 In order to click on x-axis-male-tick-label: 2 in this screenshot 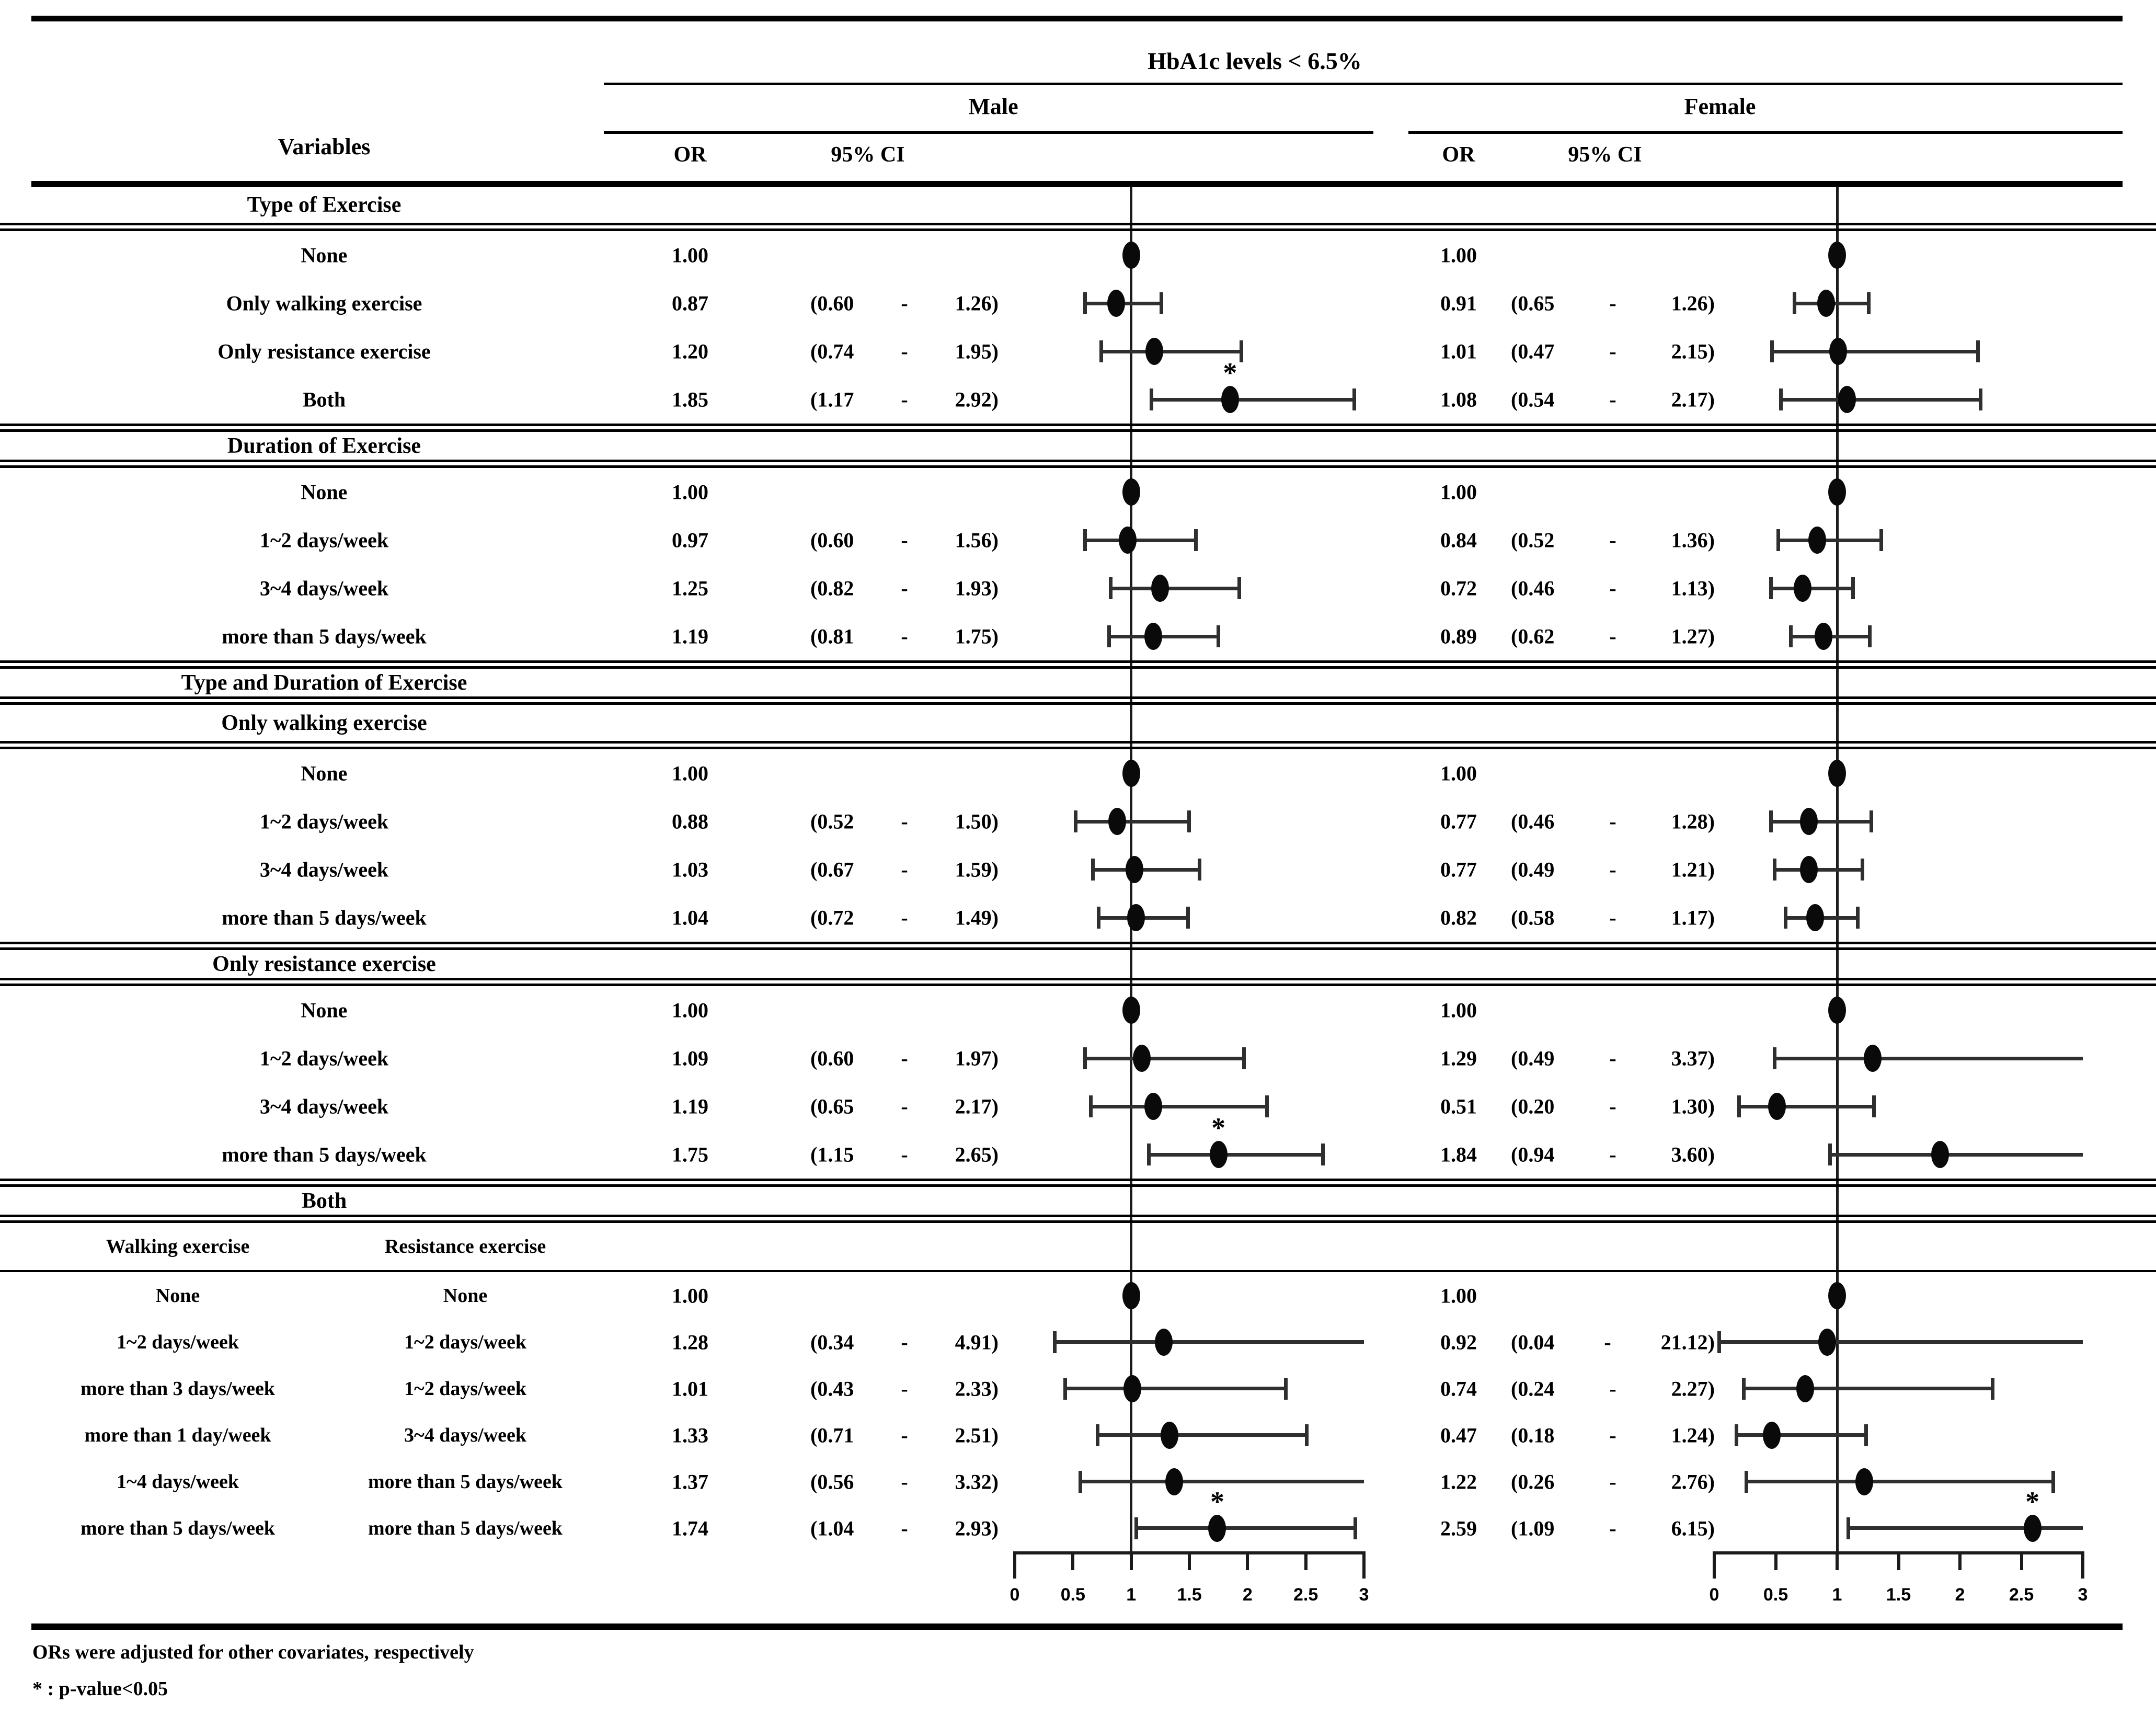, I will do `click(1247, 1595)`.